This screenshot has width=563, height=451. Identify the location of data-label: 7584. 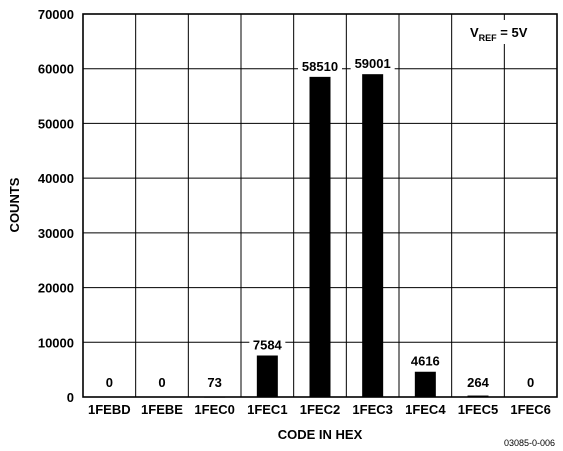
(268, 345).